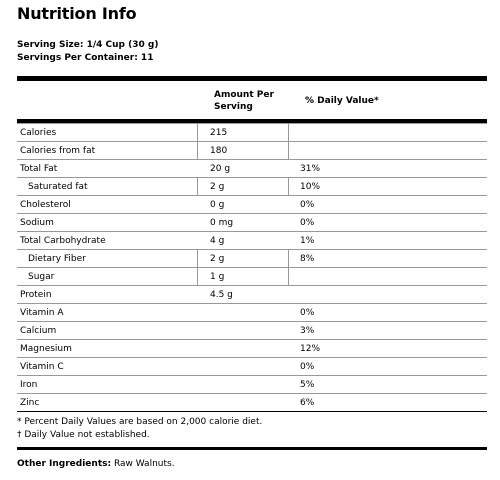 Image resolution: width=500 pixels, height=480 pixels. Describe the element at coordinates (252, 384) in the screenshot. I see `table-row: Iron 5%` at that location.